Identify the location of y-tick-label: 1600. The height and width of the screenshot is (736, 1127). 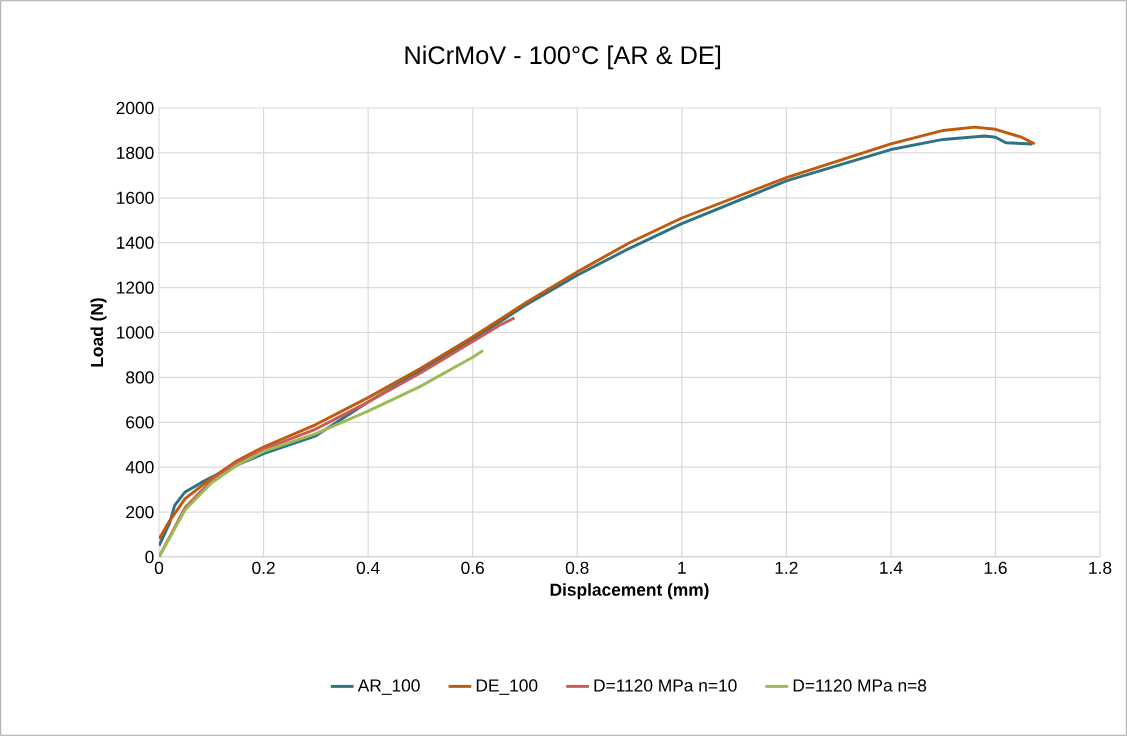
(135, 197).